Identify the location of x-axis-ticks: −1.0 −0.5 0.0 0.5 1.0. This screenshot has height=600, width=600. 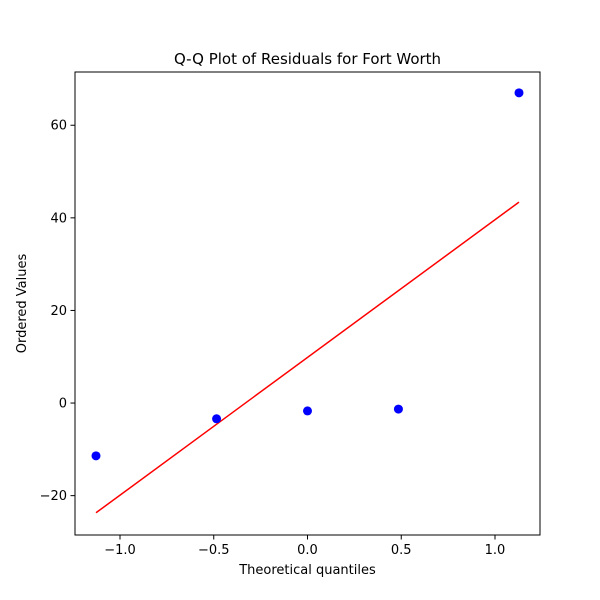
(304, 546).